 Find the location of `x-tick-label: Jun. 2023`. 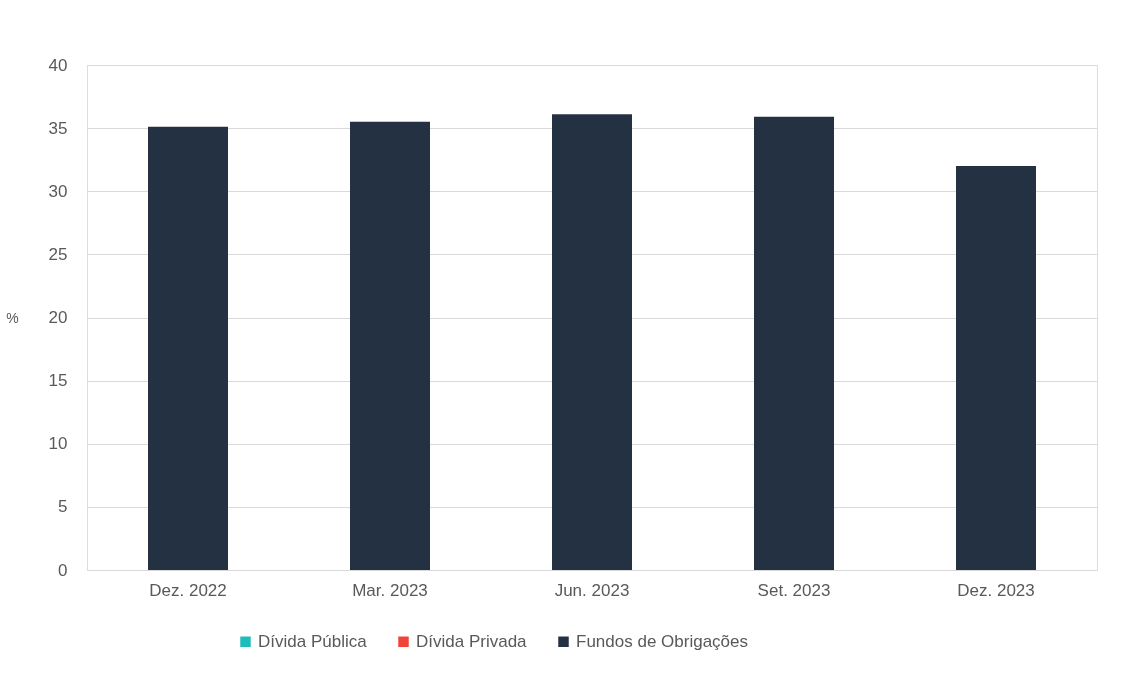

x-tick-label: Jun. 2023 is located at coordinates (592, 590).